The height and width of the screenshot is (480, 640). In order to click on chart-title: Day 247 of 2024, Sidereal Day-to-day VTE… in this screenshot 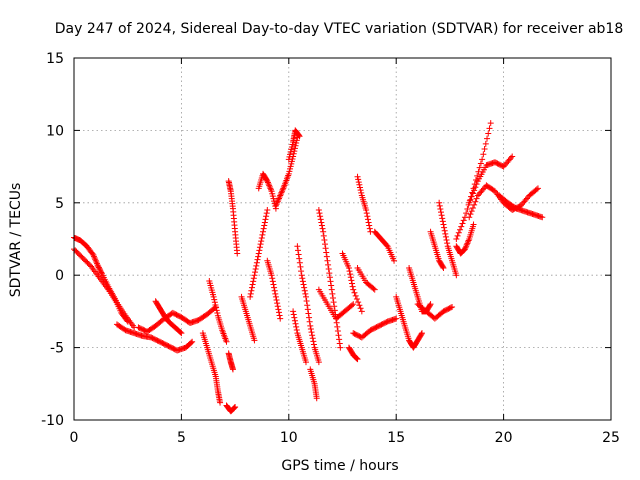, I will do `click(339, 29)`.